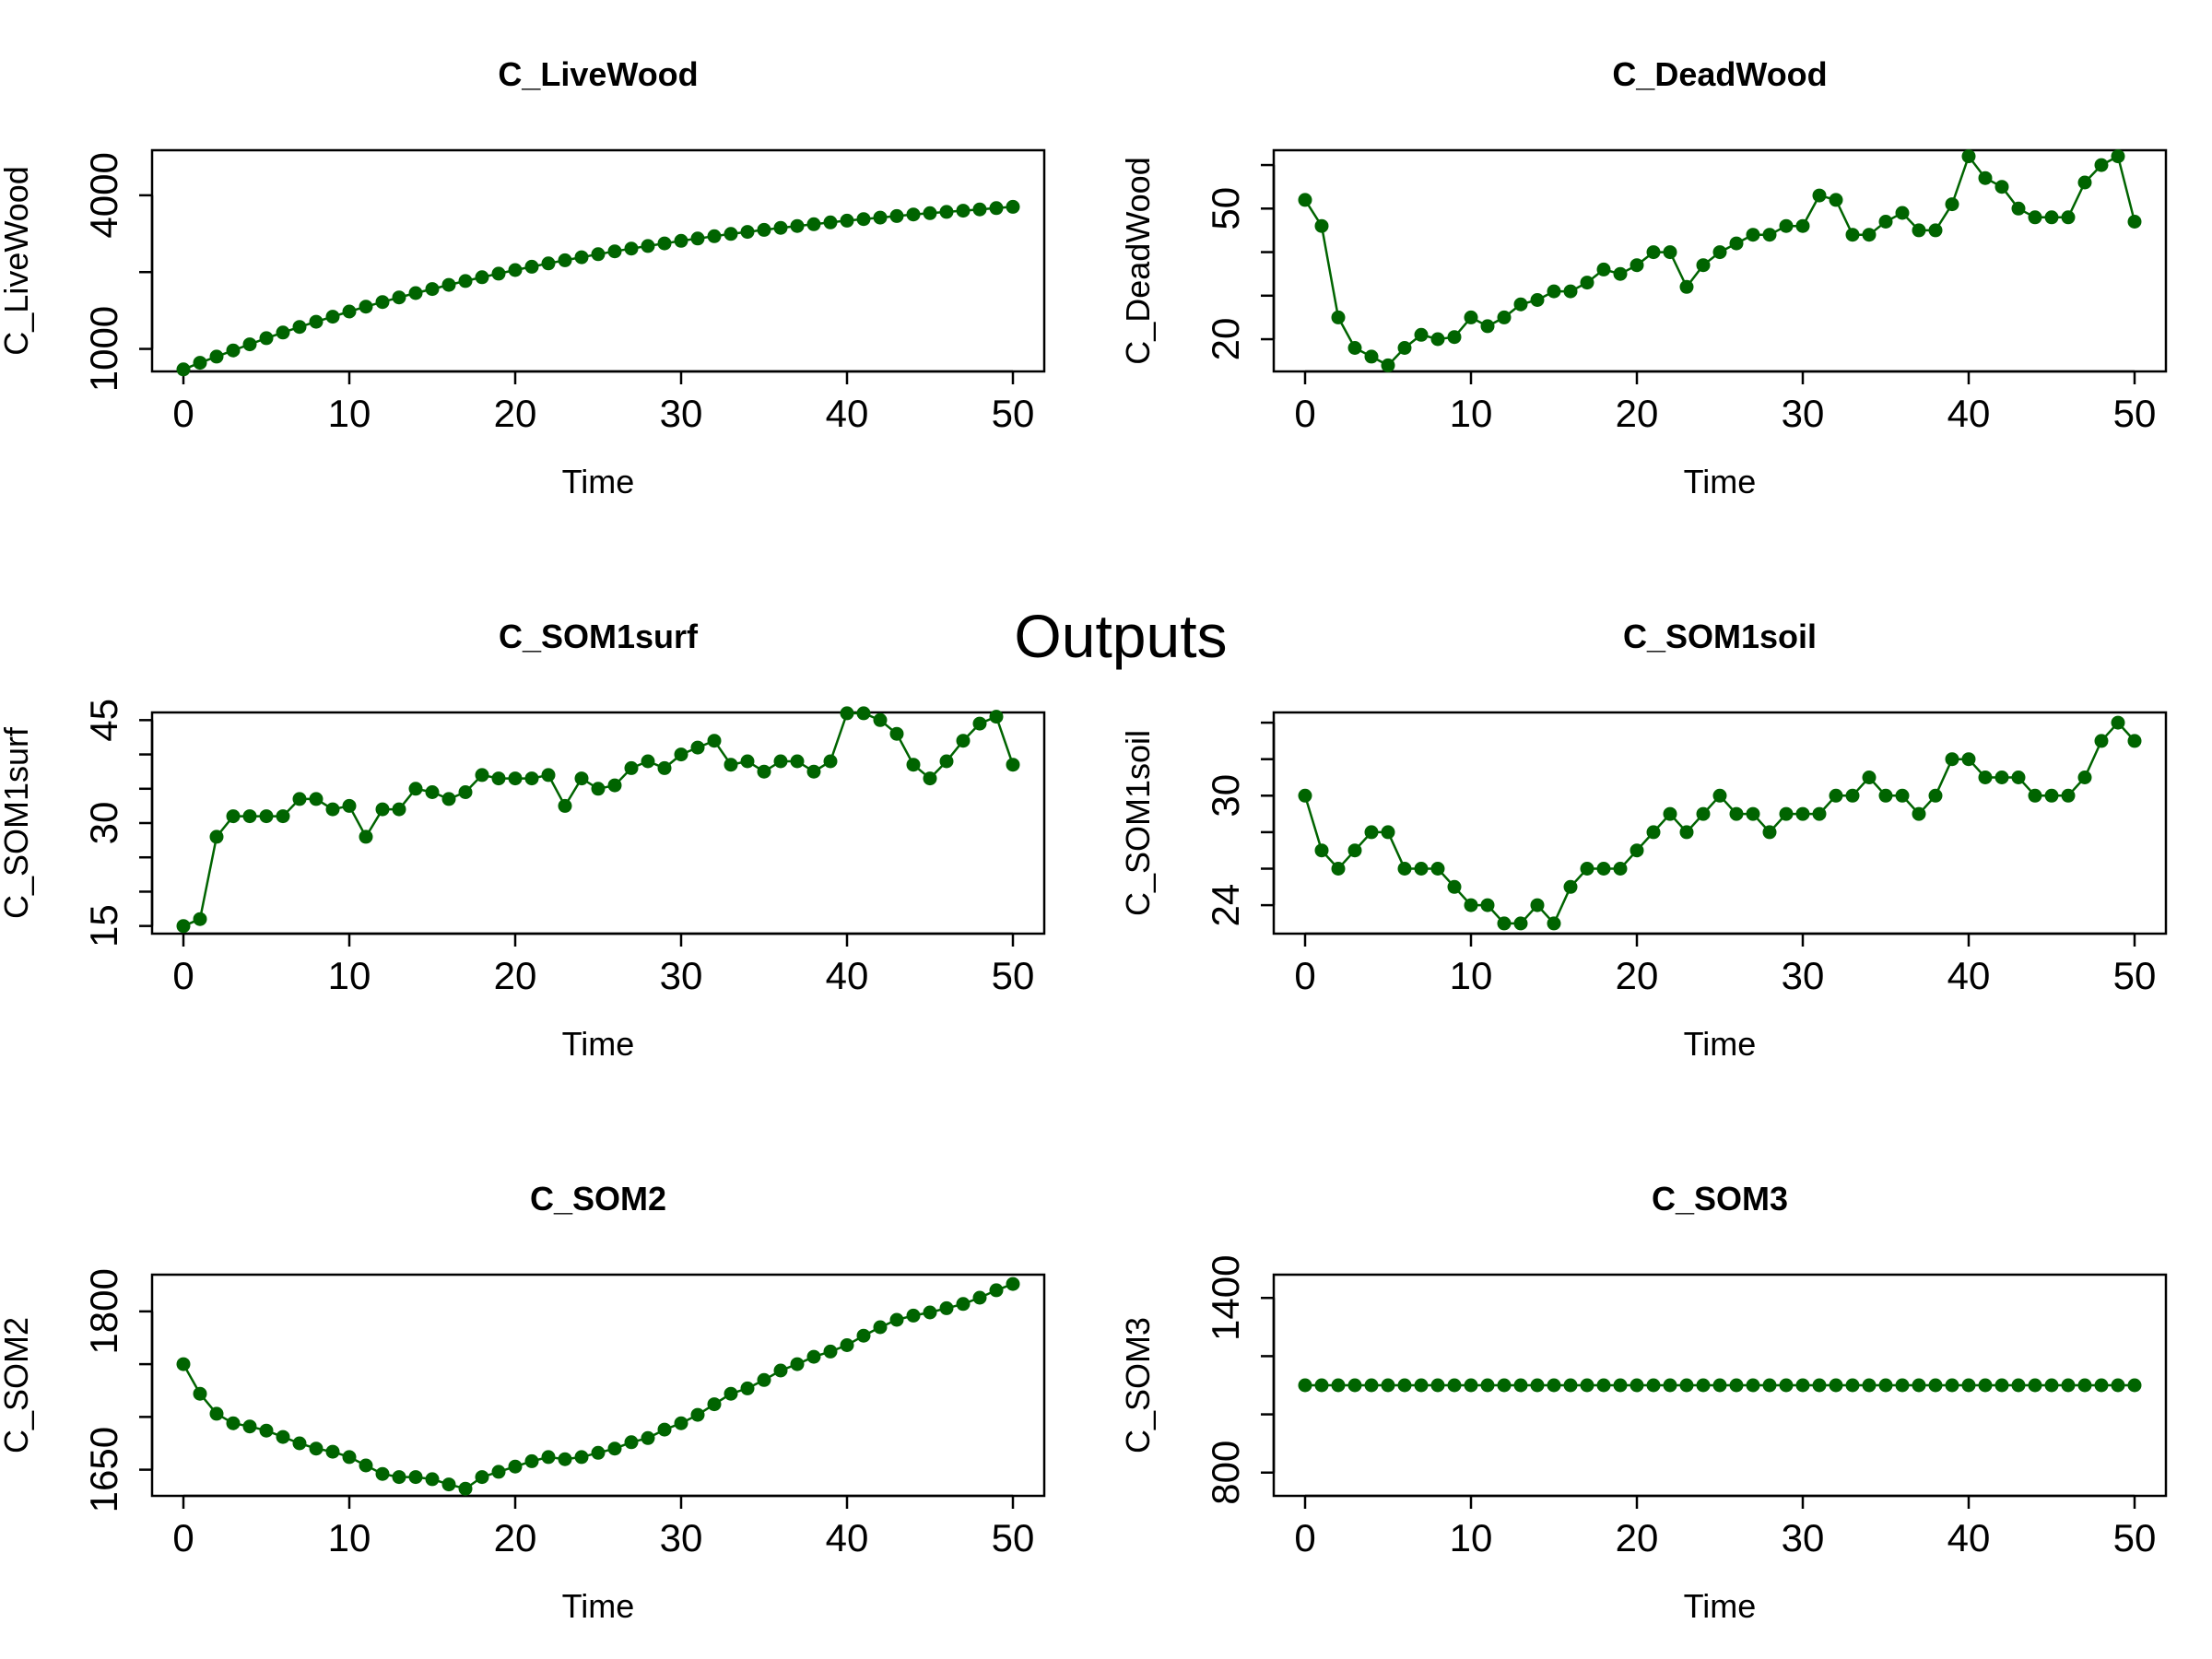  Describe the element at coordinates (103, 195) in the screenshot. I see `y-tick-label: 4000` at that location.